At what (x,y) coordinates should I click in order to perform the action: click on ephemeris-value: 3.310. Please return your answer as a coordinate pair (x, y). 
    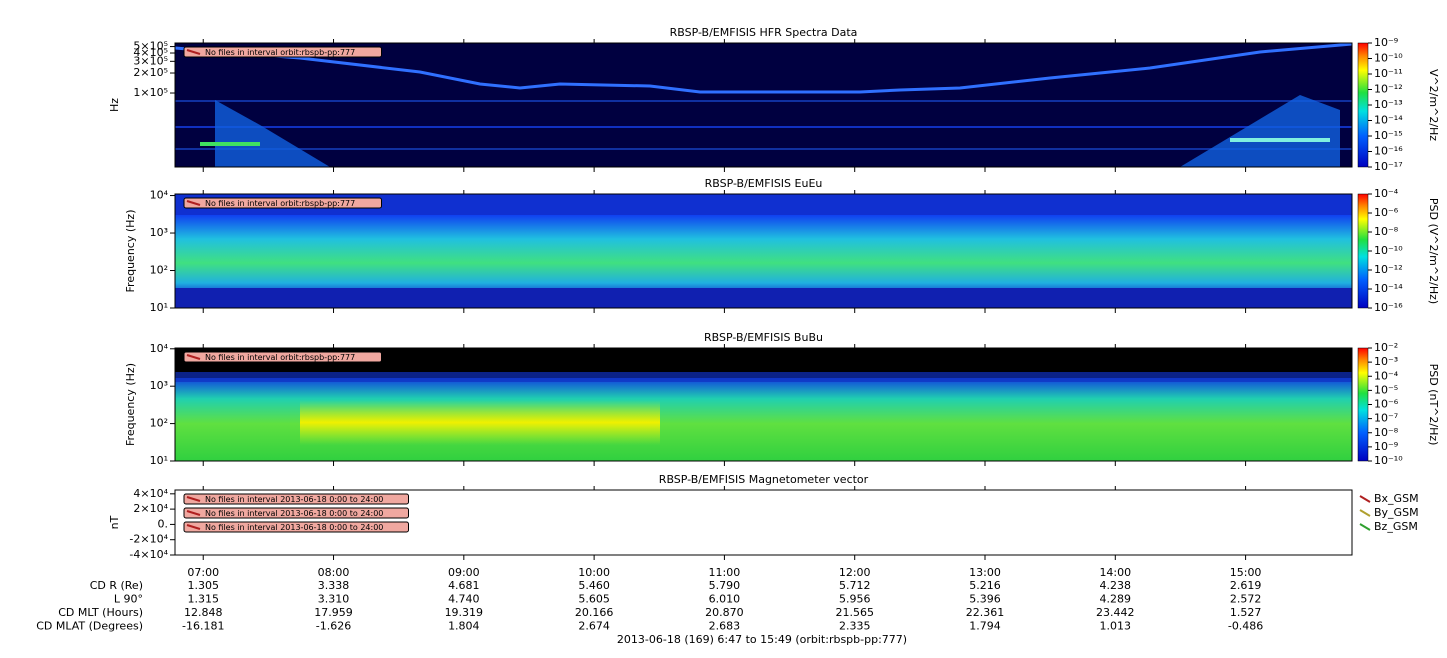
    Looking at the image, I should click on (334, 599).